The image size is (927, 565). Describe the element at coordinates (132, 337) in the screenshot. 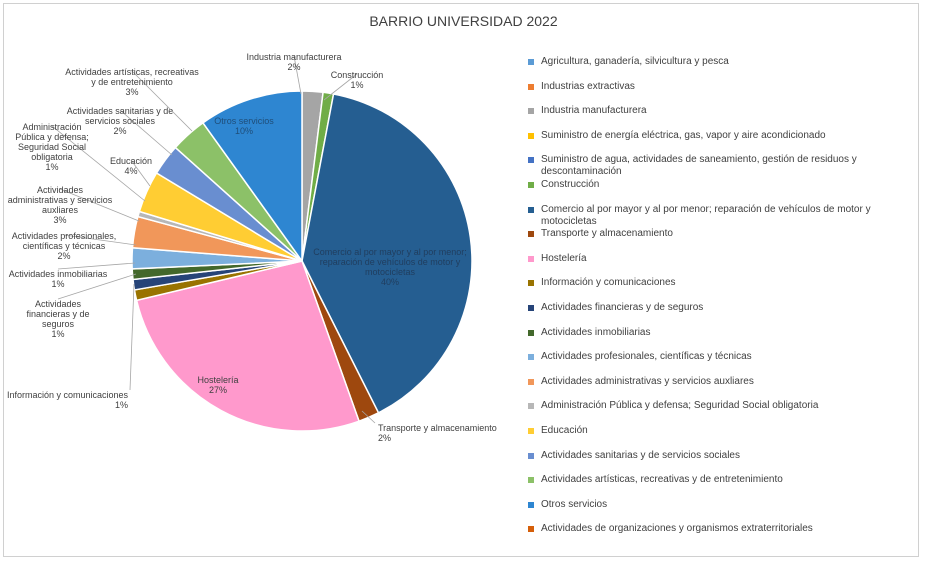

I see `leader-line-informacion-y-comunicaciones` at that location.